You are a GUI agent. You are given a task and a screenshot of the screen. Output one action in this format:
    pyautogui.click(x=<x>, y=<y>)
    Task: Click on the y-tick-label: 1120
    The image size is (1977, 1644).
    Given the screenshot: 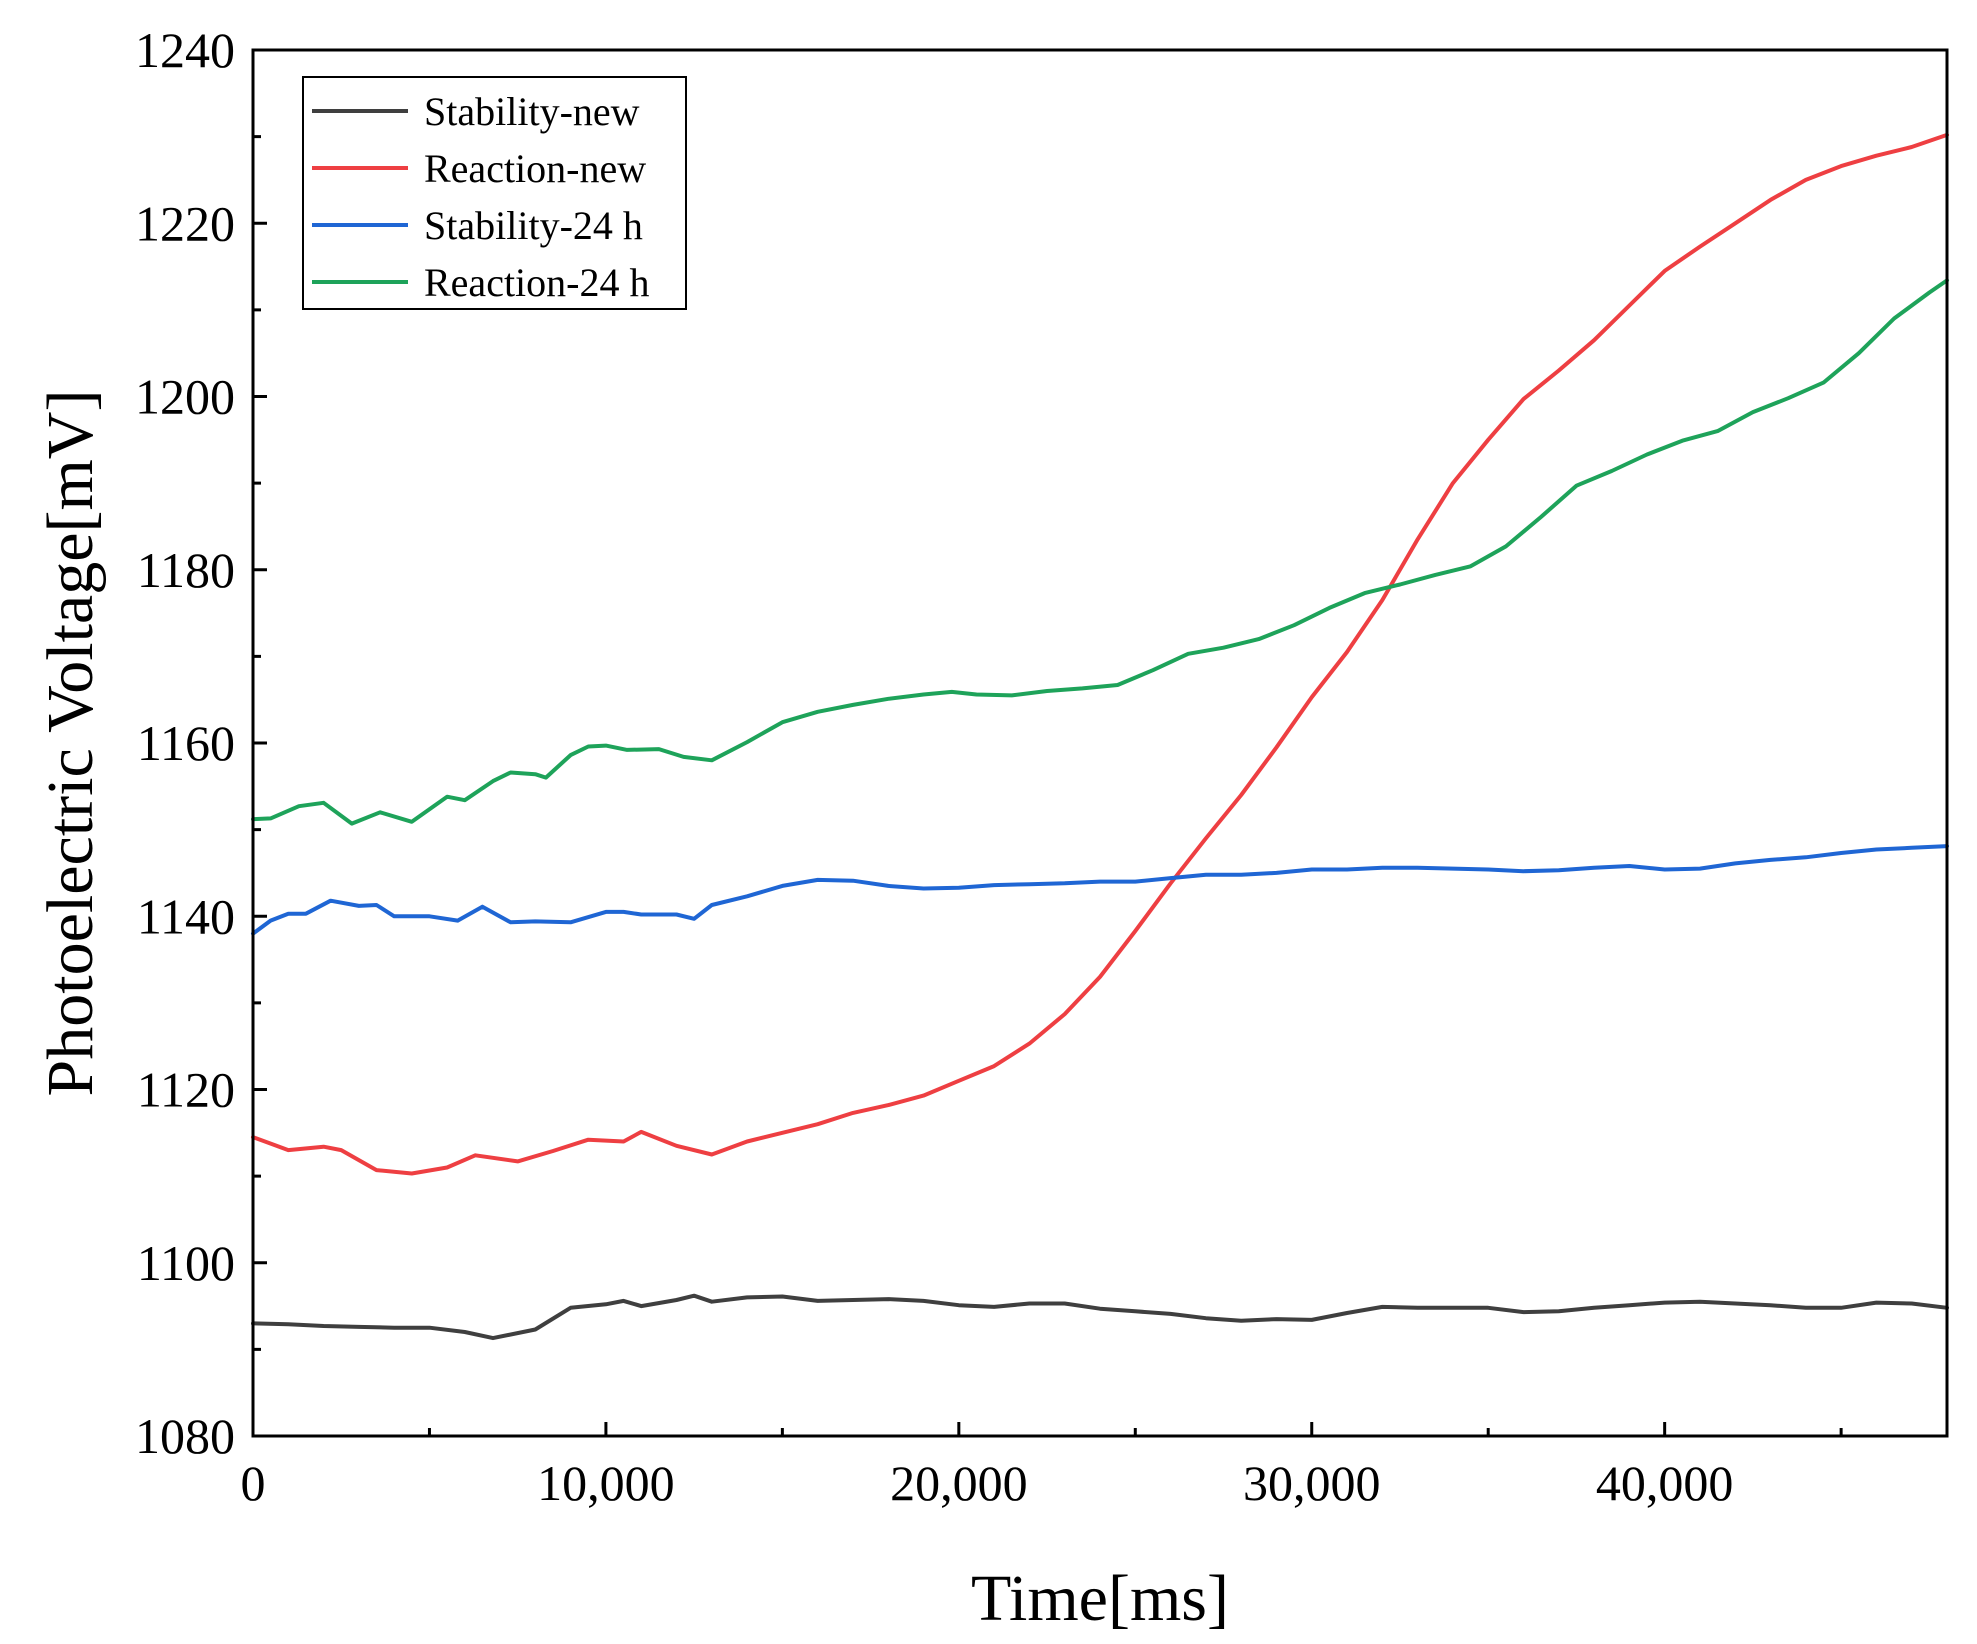 What is the action you would take?
    pyautogui.click(x=186, y=1090)
    